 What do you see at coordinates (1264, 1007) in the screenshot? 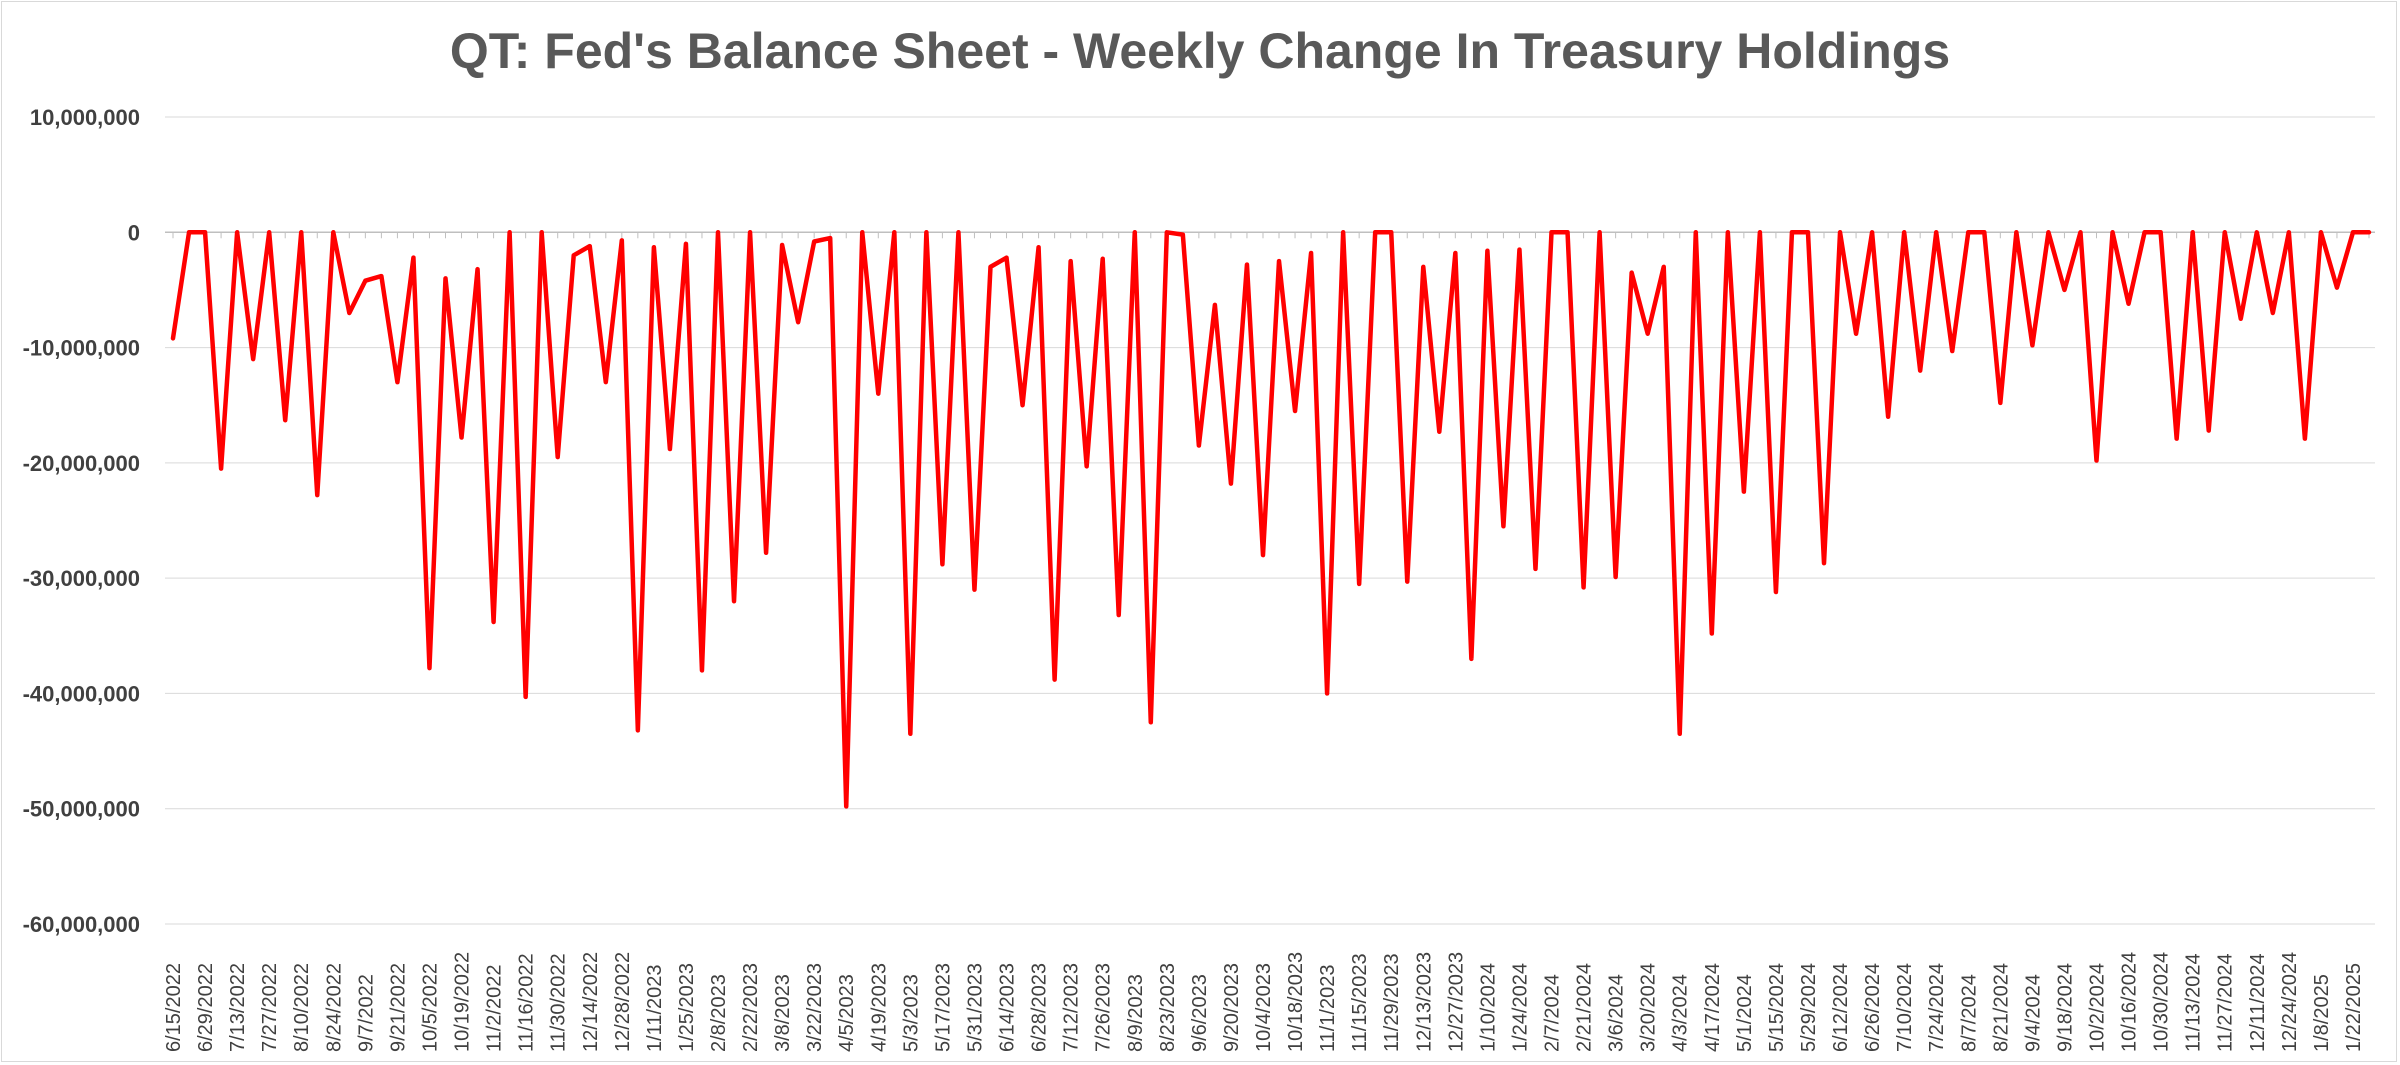
I see `x-tick-label: 10/4/2023` at bounding box center [1264, 1007].